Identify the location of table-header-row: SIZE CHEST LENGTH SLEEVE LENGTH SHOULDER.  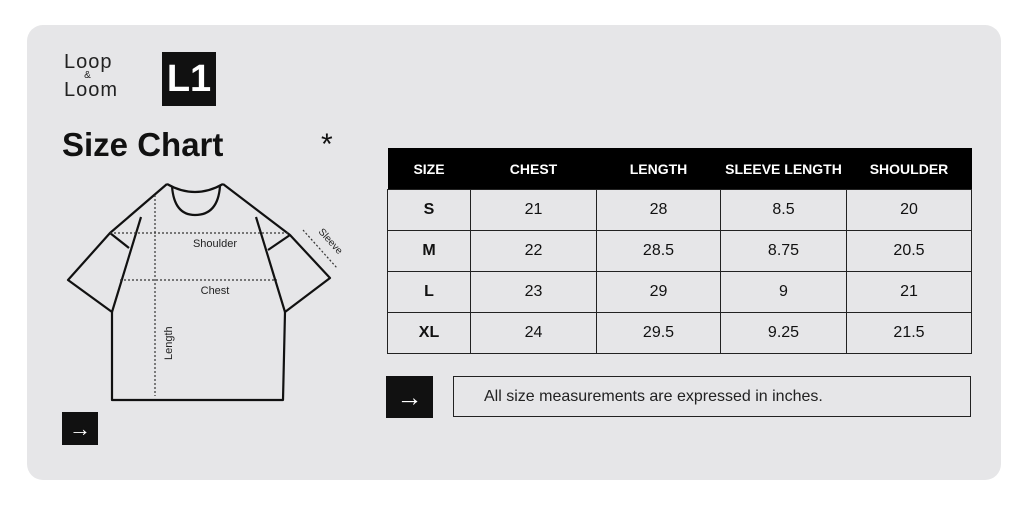
(679, 169).